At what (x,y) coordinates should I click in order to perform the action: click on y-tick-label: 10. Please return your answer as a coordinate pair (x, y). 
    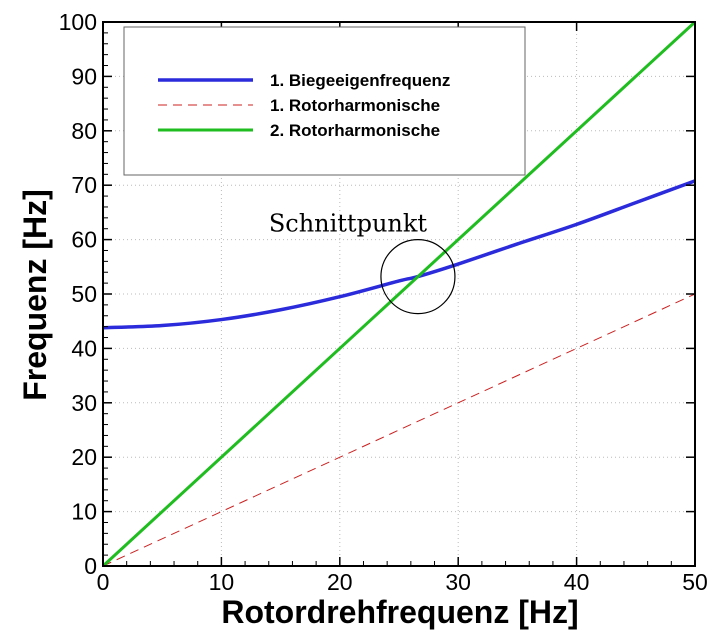
    Looking at the image, I should click on (84, 512).